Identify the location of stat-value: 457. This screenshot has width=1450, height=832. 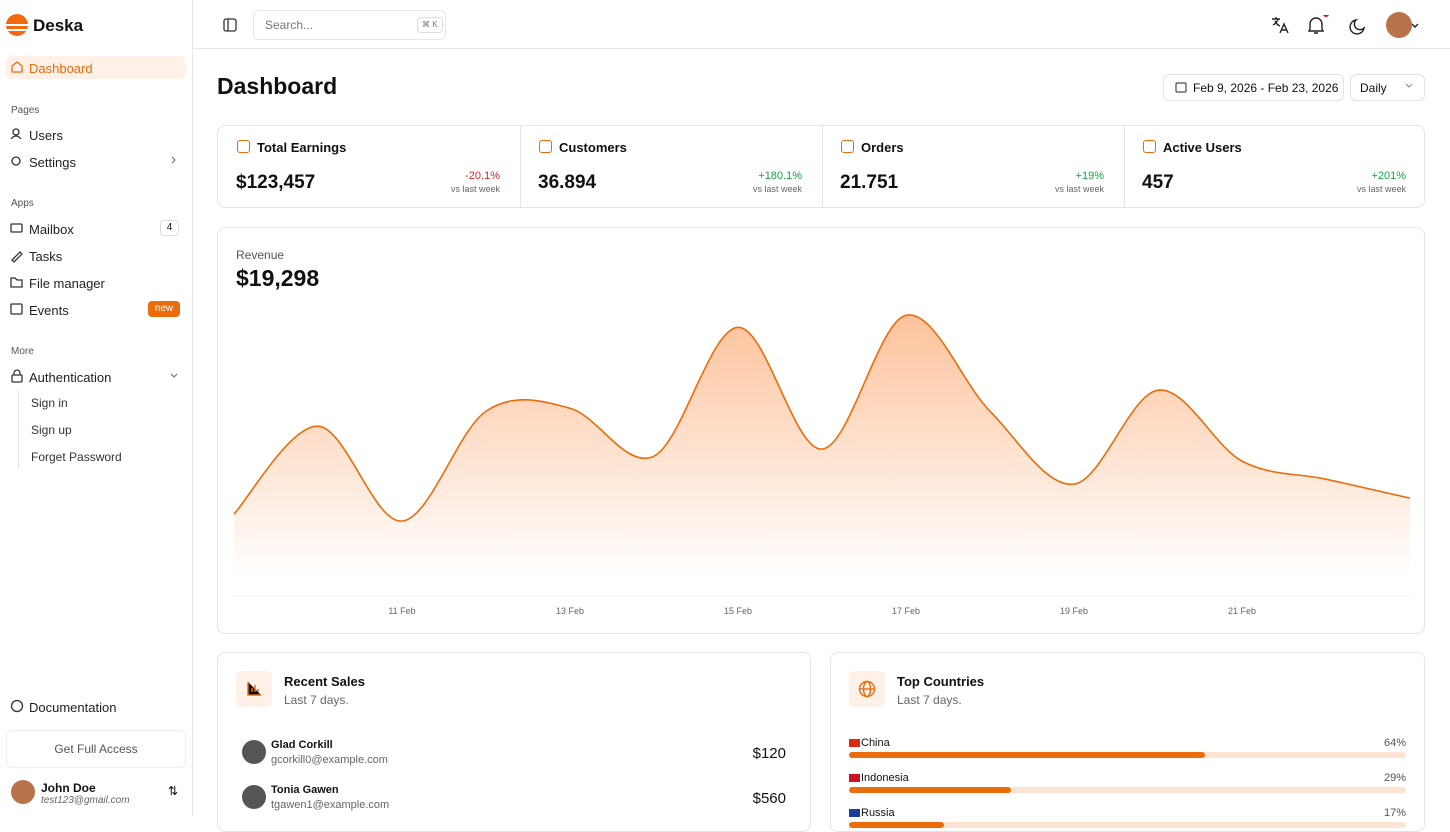
(1158, 182).